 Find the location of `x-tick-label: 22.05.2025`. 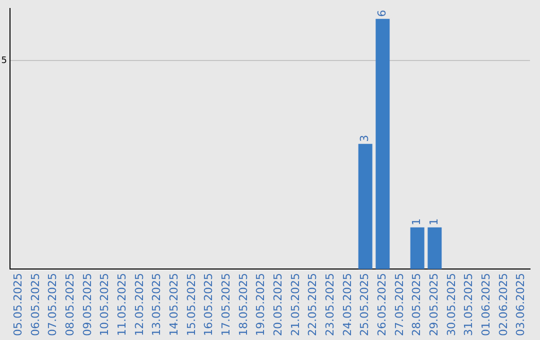

x-tick-label: 22.05.2025 is located at coordinates (313, 304).